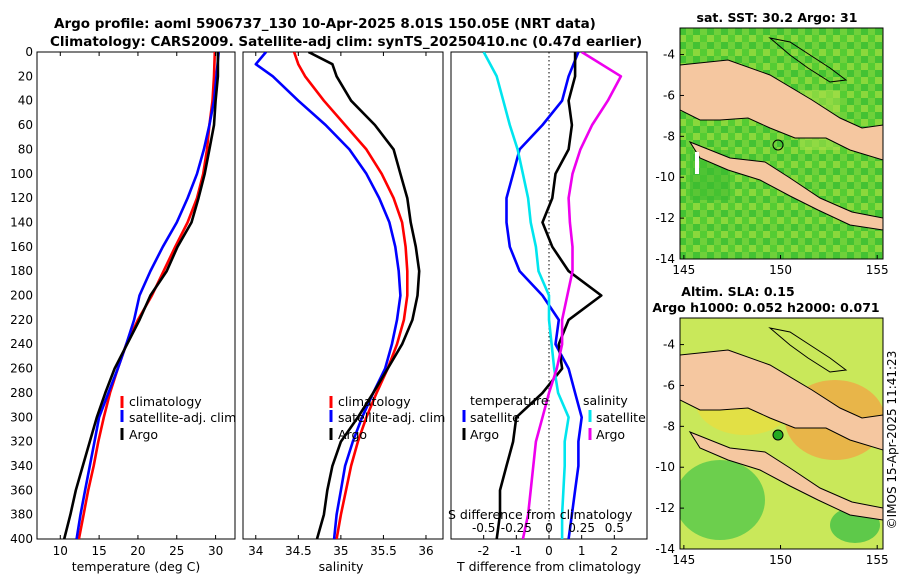 This screenshot has height=580, width=900. I want to click on depth-tick-label: 80, so click(25, 149).